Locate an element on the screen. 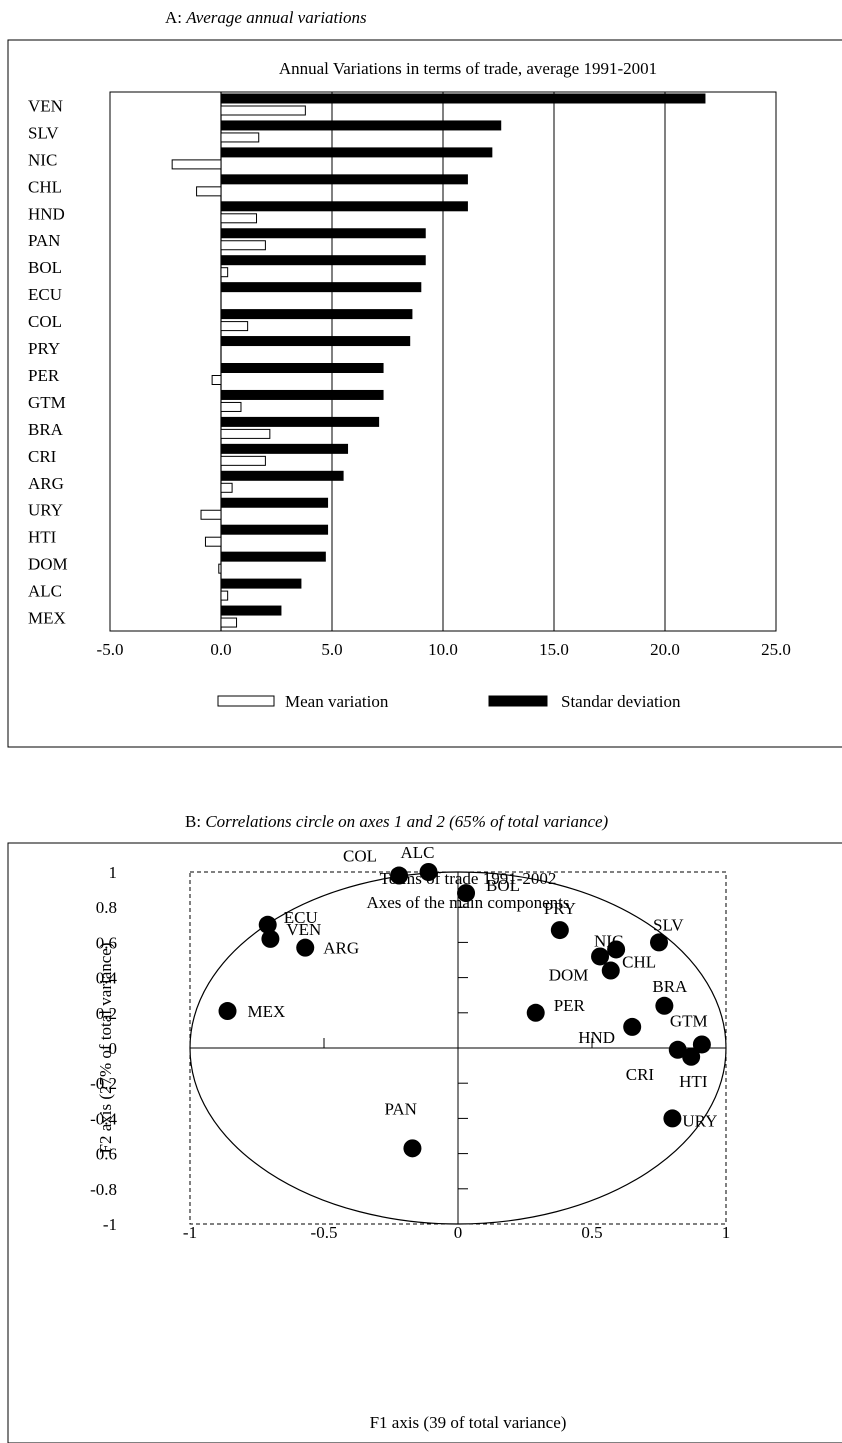 This screenshot has width=842, height=1443. bar-mean-nic is located at coordinates (196, 164).